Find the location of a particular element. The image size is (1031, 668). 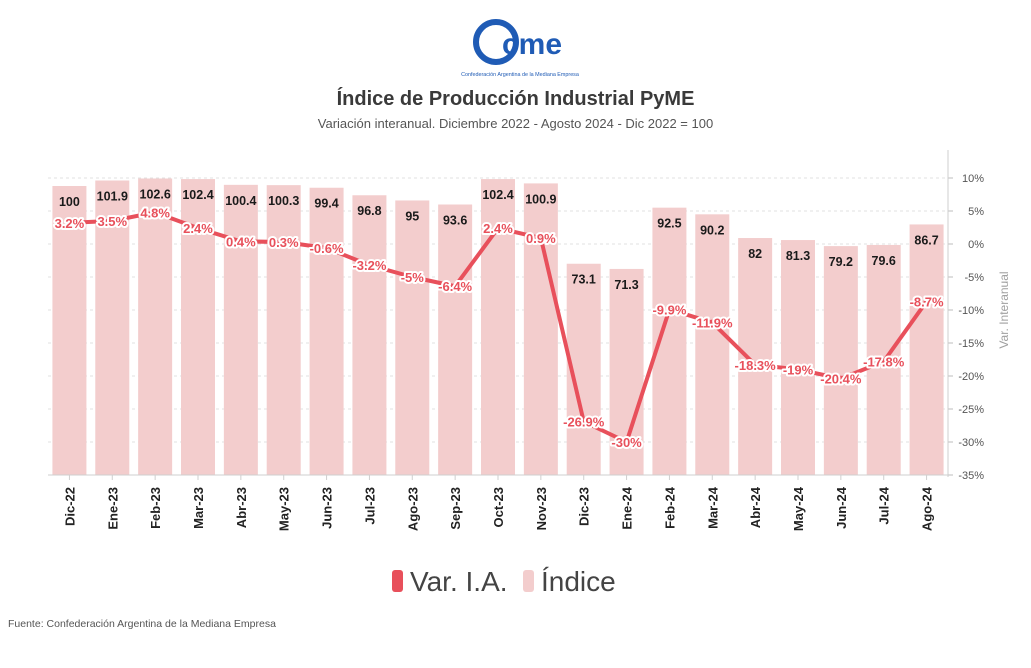

var-ia-point-label: -0.6% is located at coordinates (327, 248).